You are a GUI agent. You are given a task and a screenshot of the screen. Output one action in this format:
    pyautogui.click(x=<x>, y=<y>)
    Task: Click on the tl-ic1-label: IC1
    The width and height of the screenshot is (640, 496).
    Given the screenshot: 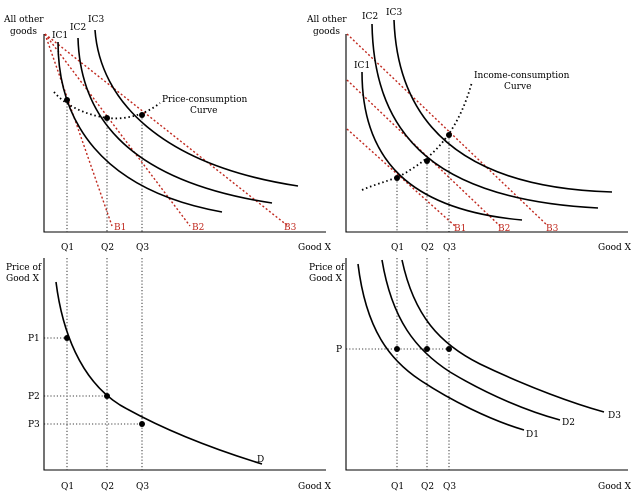 What is the action you would take?
    pyautogui.click(x=60, y=36)
    